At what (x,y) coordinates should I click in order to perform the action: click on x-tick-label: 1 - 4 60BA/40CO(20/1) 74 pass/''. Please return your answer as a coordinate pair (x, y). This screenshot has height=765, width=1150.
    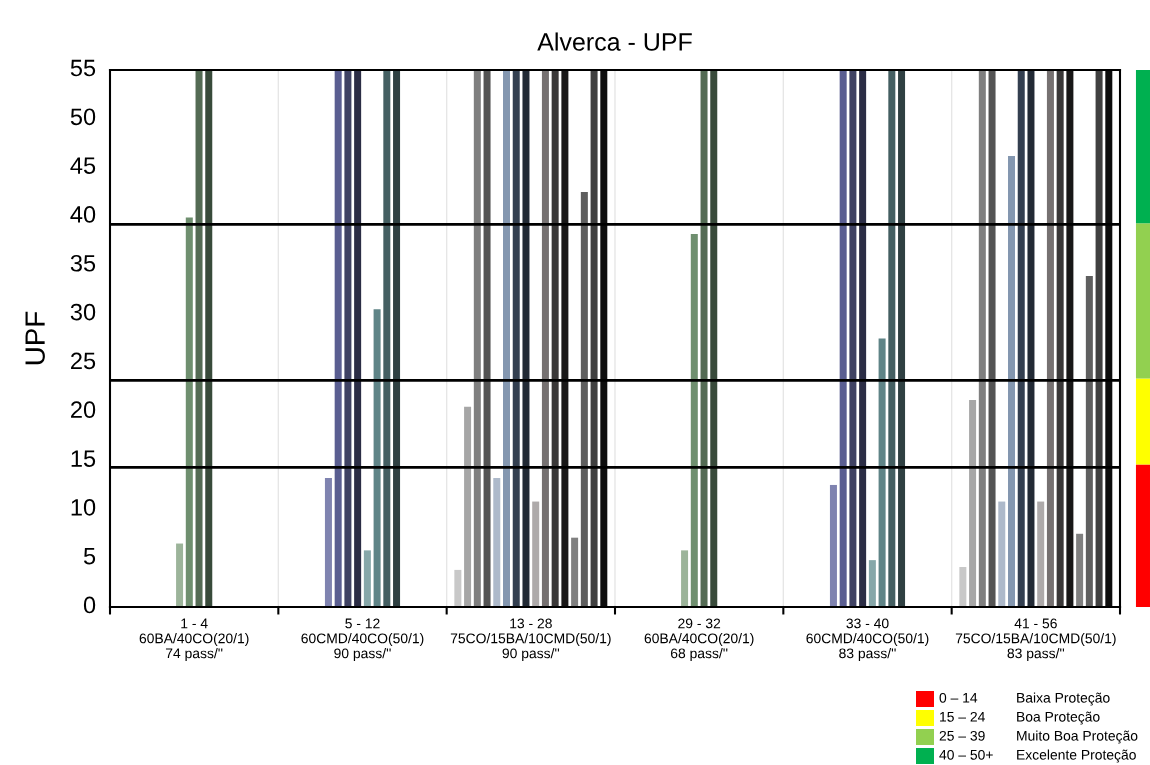
    Looking at the image, I should click on (194, 639).